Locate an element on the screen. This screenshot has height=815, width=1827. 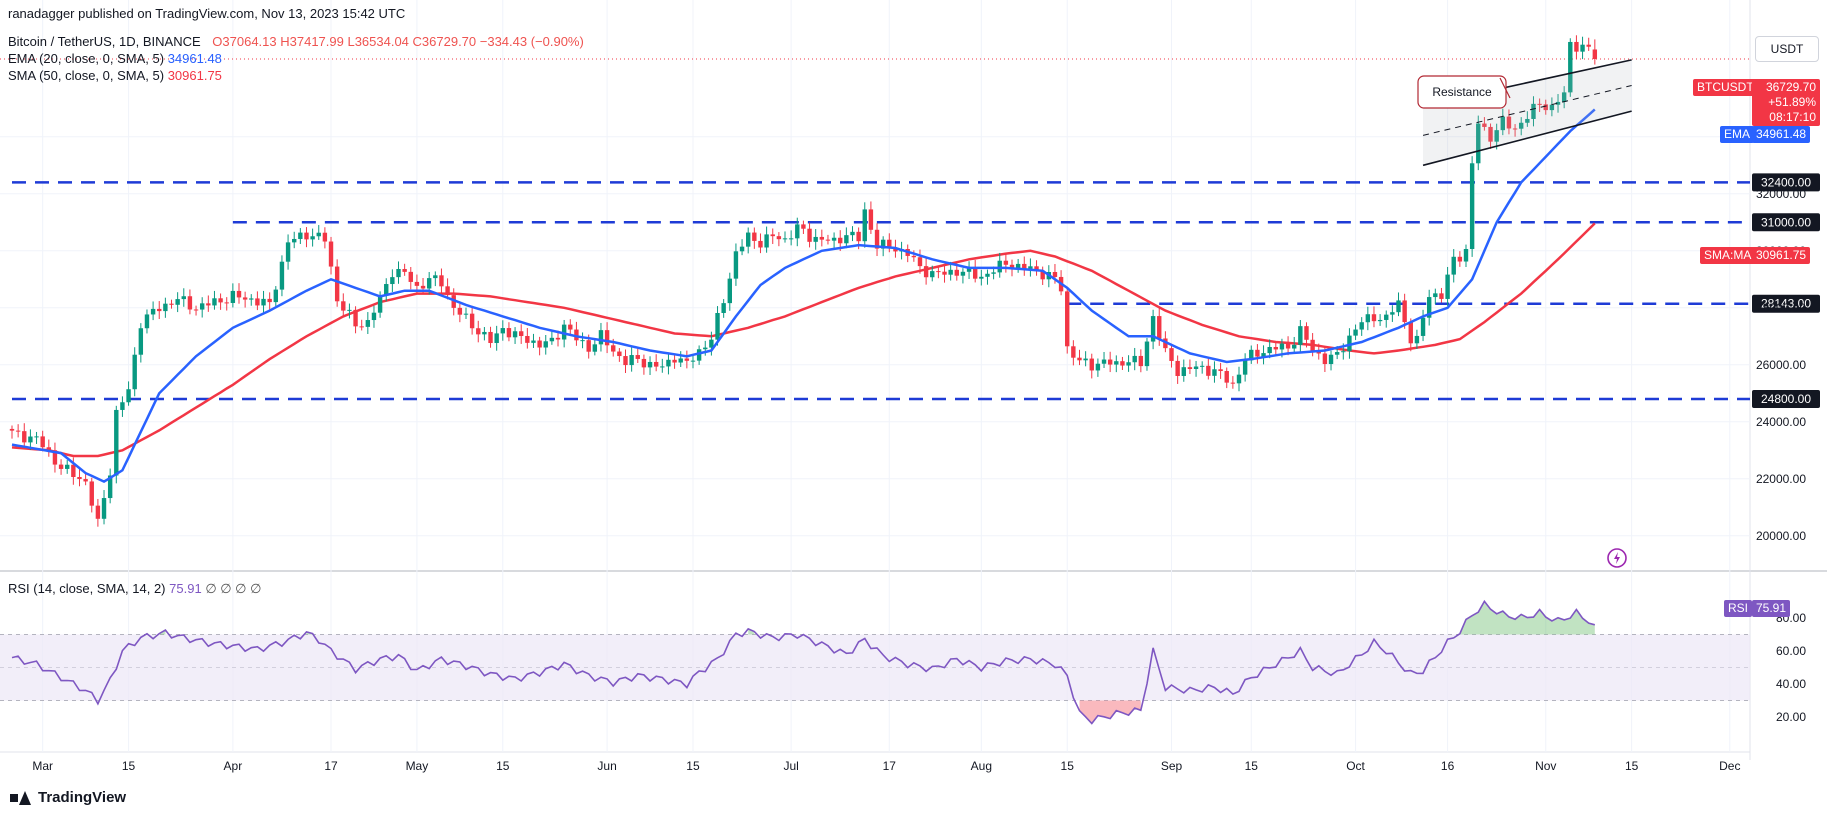
channel-middle-line is located at coordinates (1527, 110).